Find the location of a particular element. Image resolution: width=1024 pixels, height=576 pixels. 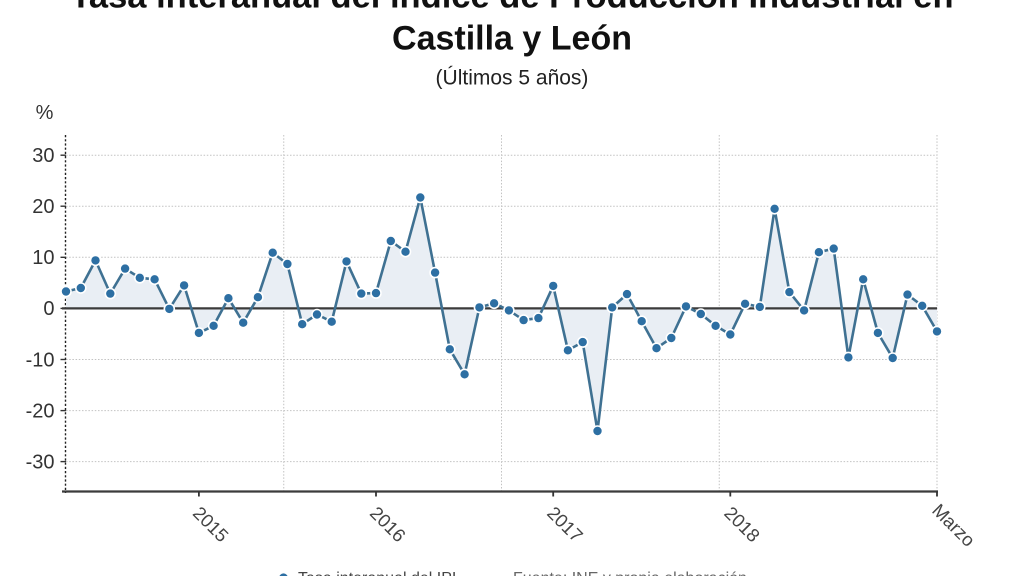

svg-text: (Últimos 5 años) is located at coordinates (512, 78).